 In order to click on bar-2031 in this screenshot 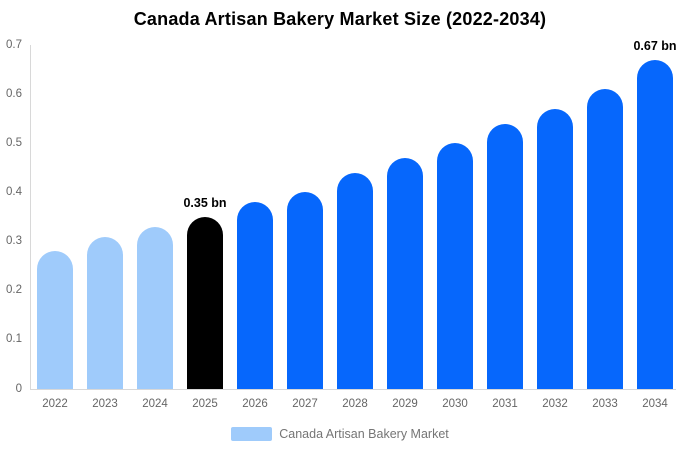, I will do `click(505, 256)`.